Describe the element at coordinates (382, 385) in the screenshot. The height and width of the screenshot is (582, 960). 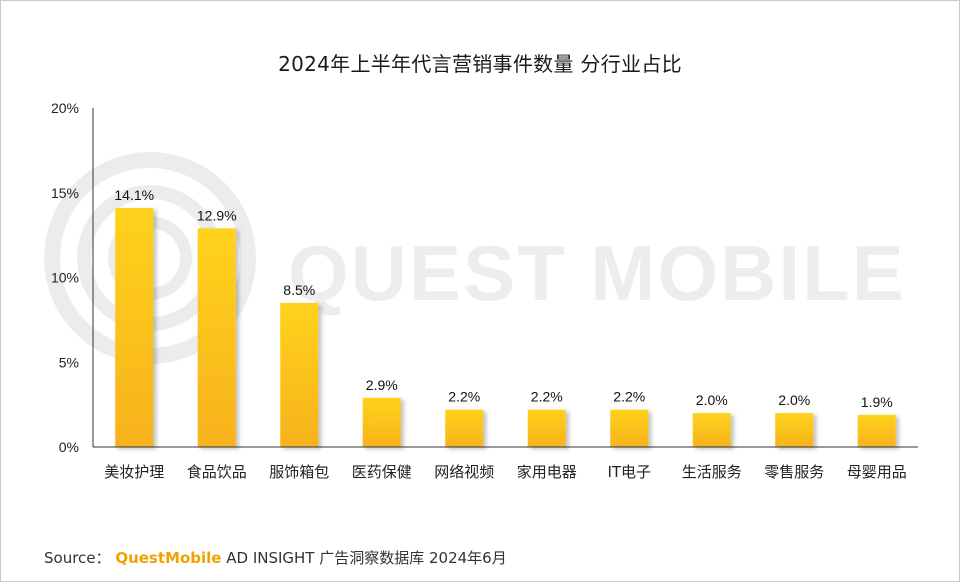
I see `bar-value-label: 2.9%` at that location.